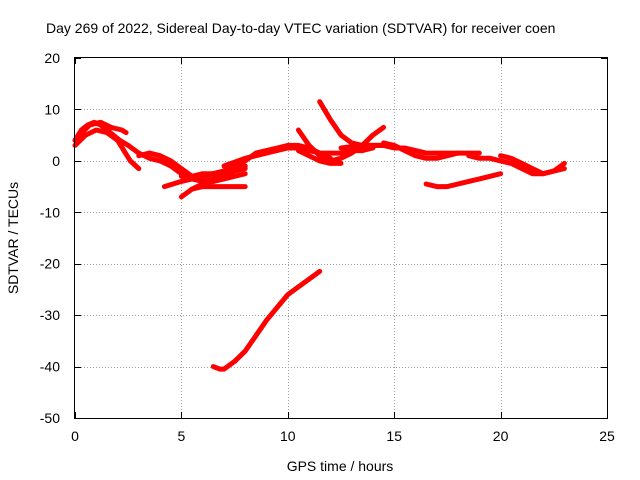  What do you see at coordinates (52, 109) in the screenshot?
I see `y-tick-label: 10` at bounding box center [52, 109].